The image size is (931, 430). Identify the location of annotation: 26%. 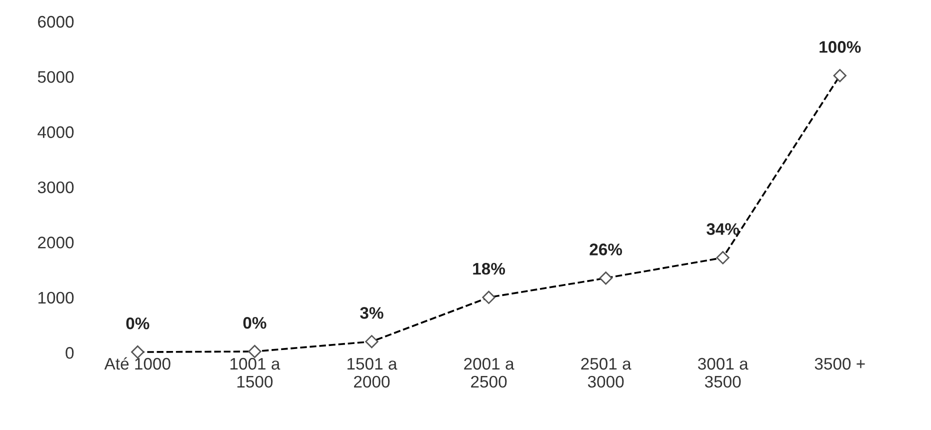
(606, 250).